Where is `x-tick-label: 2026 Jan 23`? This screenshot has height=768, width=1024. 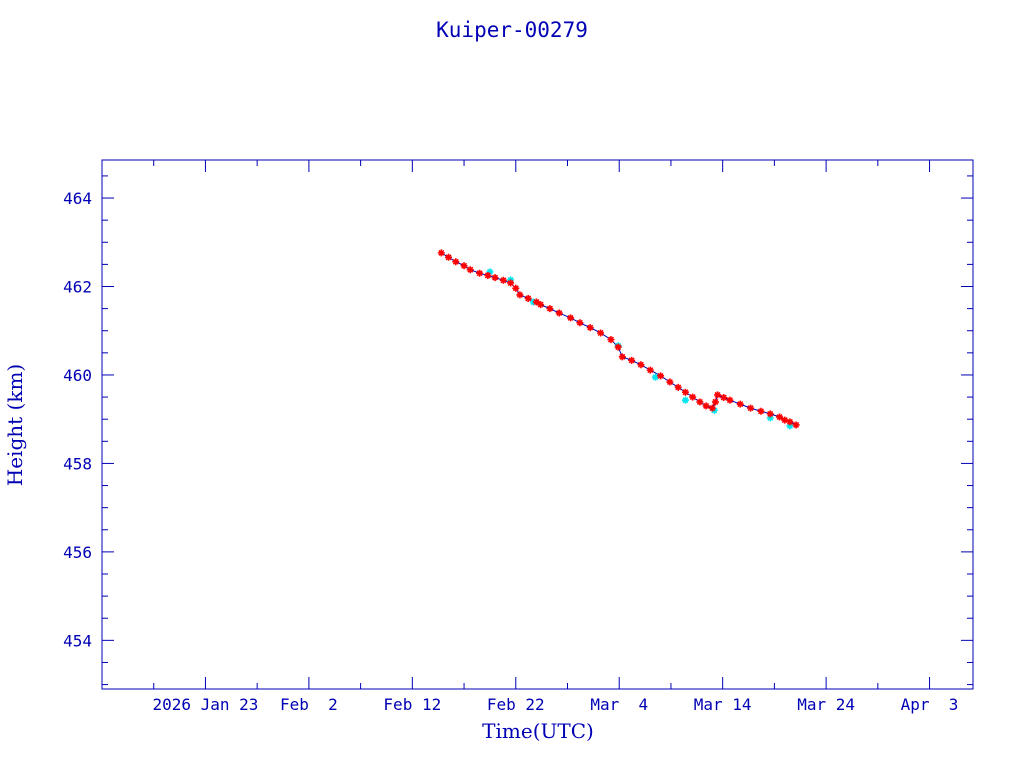 x-tick-label: 2026 Jan 23 is located at coordinates (205, 704).